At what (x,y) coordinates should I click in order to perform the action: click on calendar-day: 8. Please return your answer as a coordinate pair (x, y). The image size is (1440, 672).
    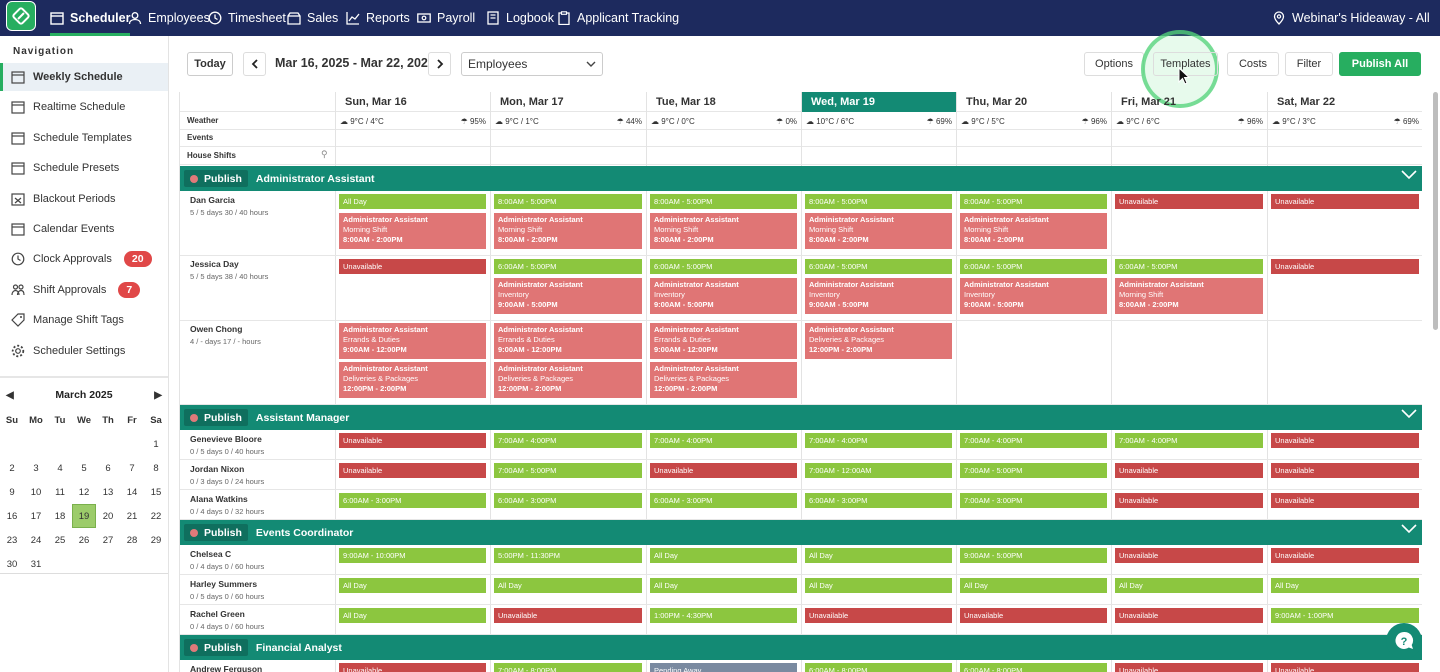
    Looking at the image, I should click on (156, 468).